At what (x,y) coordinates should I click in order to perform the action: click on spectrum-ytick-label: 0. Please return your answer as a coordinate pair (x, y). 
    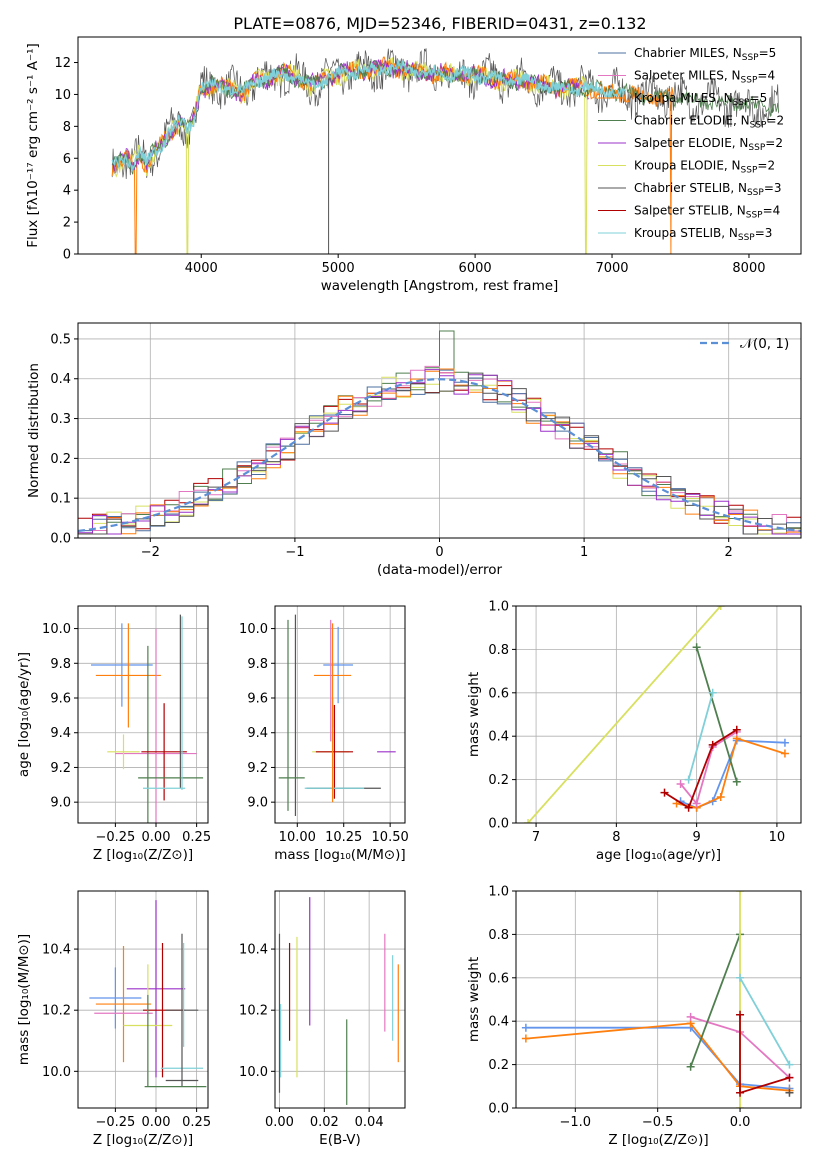
    Looking at the image, I should click on (67, 255).